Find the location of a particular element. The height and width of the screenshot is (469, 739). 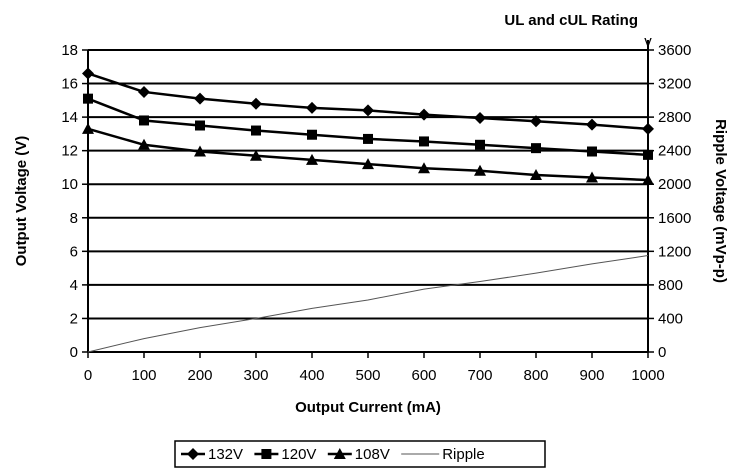

legend-label-120v: 120V is located at coordinates (298, 454).